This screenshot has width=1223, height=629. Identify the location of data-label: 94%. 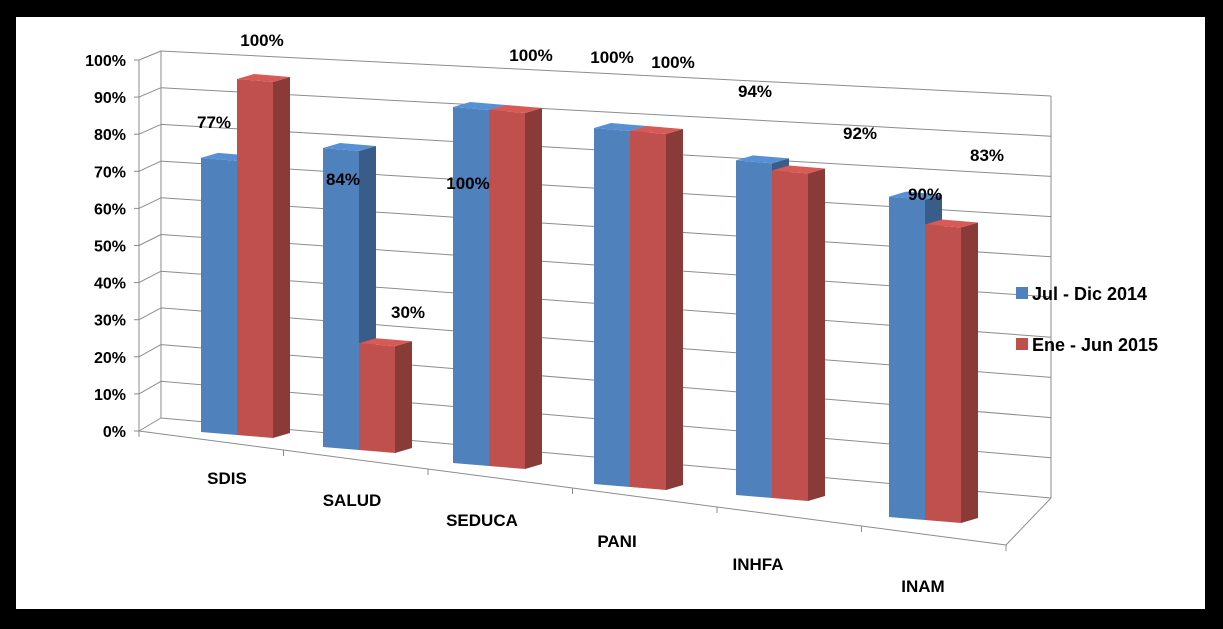
(755, 91).